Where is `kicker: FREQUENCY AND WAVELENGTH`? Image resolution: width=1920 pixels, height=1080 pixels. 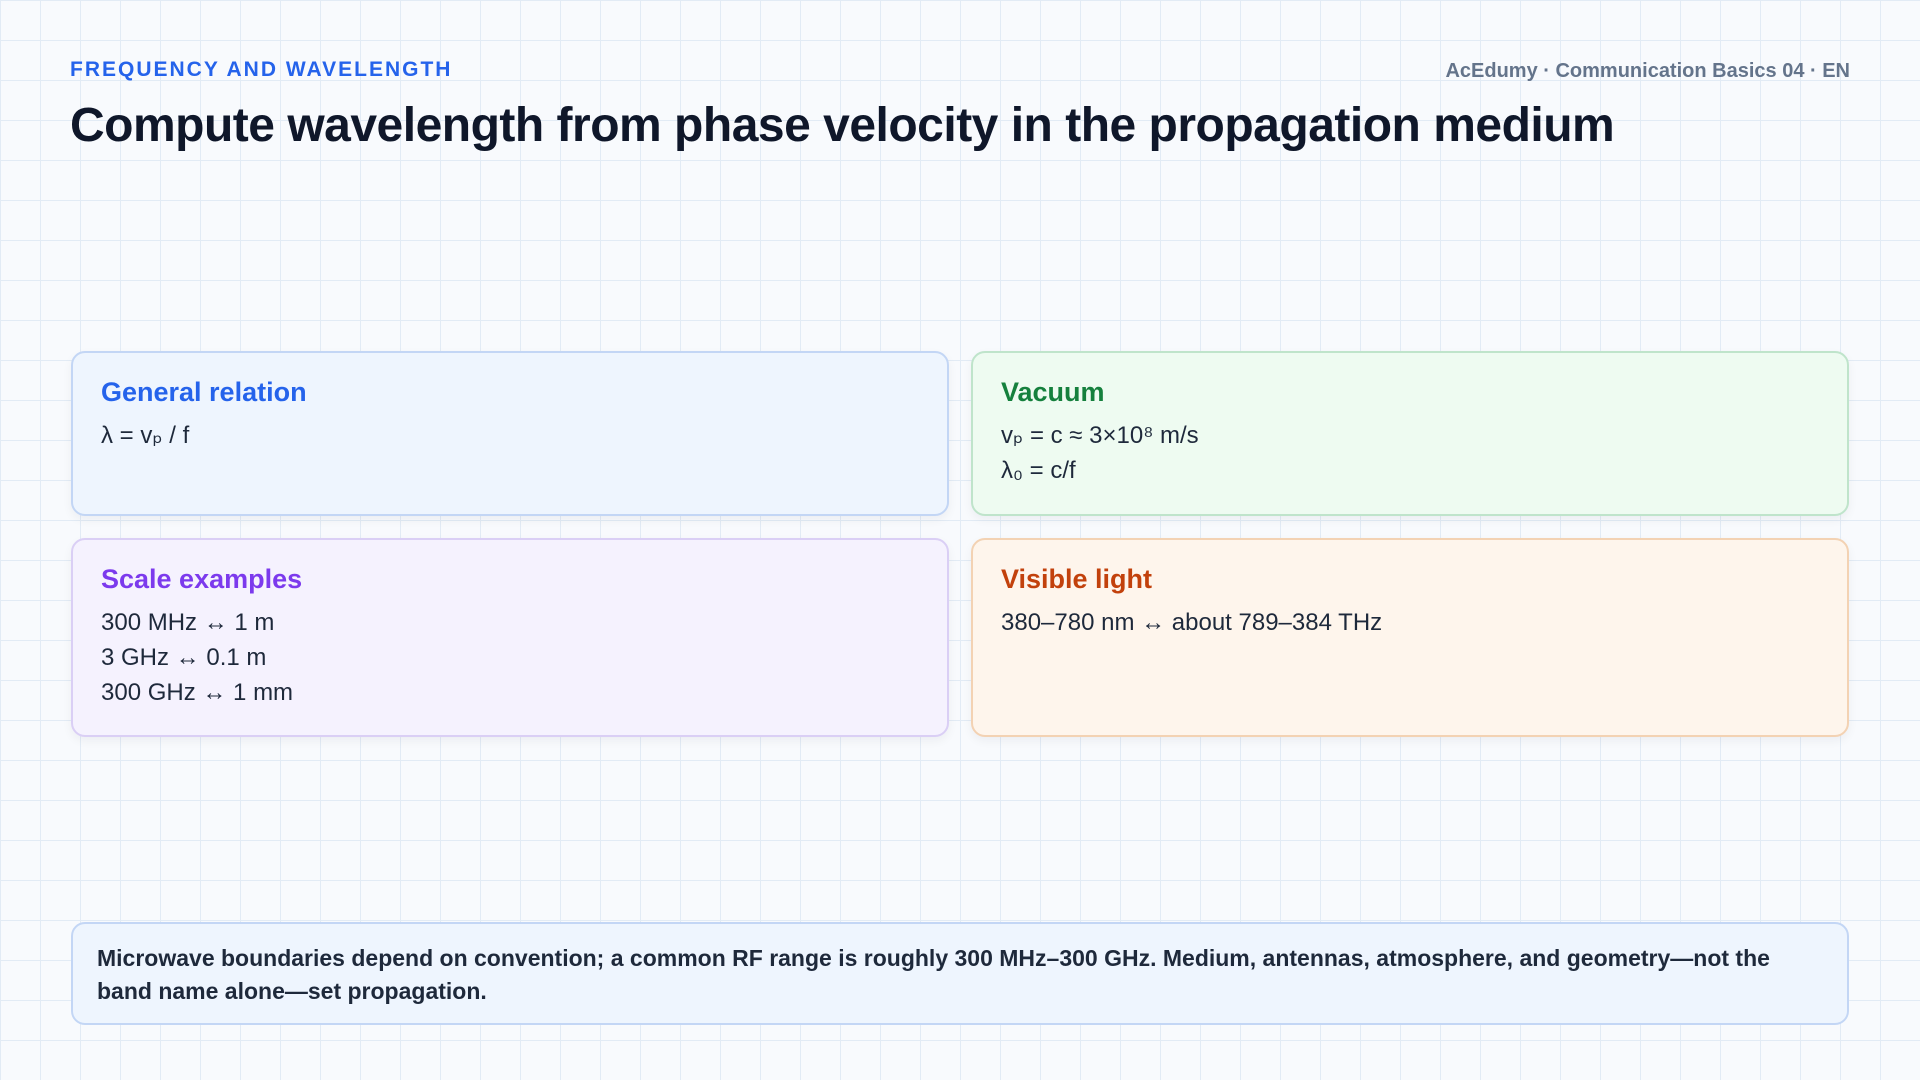 kicker: FREQUENCY AND WAVELENGTH is located at coordinates (261, 69).